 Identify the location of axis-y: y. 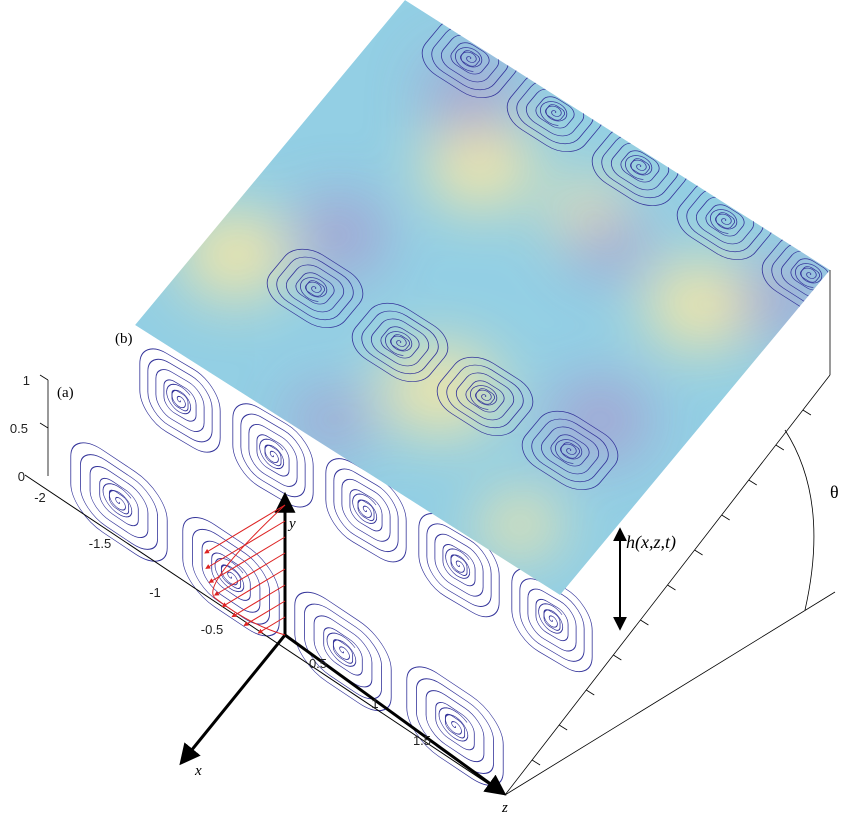
(291, 524).